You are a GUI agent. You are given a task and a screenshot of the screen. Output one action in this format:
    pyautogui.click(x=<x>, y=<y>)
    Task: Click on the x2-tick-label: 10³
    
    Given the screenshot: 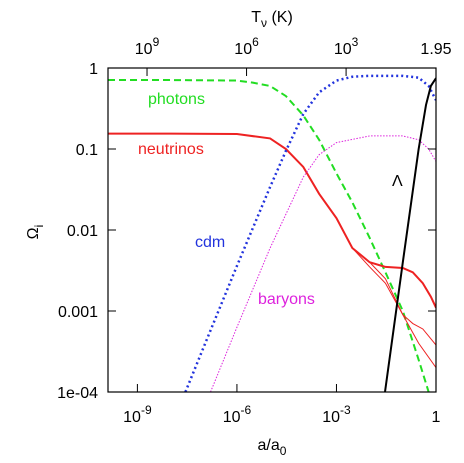 What is the action you would take?
    pyautogui.click(x=346, y=46)
    